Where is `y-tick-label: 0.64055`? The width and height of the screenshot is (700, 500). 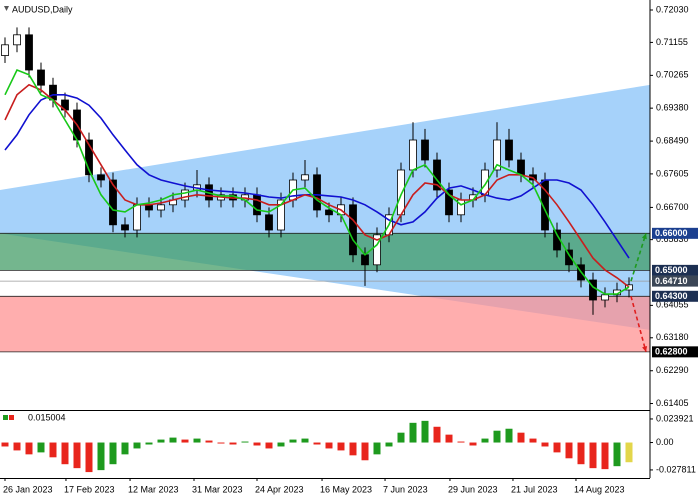
y-tick-label: 0.64055 is located at coordinates (672, 305).